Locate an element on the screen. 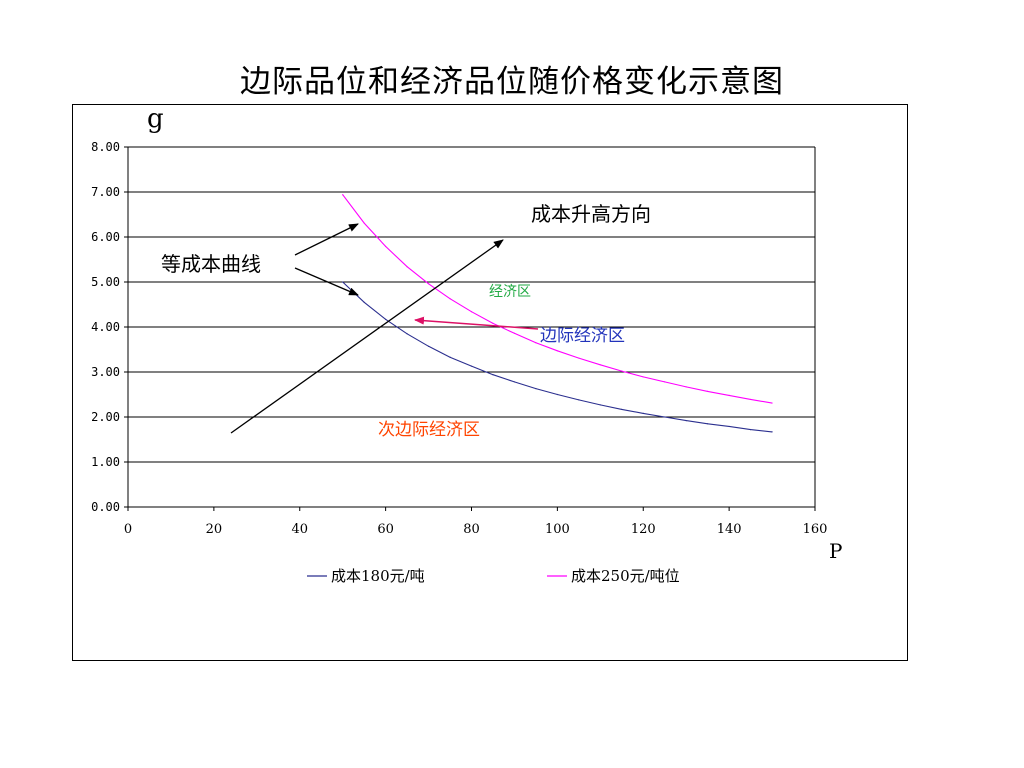  economic-zone-label: 经济区 is located at coordinates (510, 291).